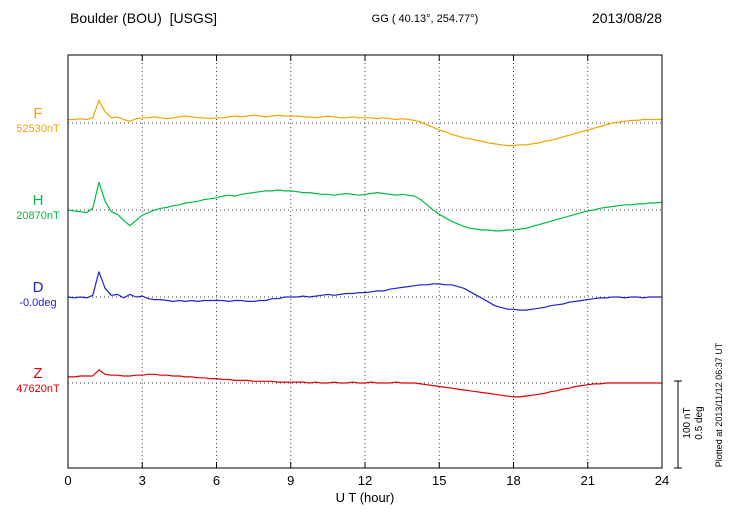 The width and height of the screenshot is (730, 520). Describe the element at coordinates (38, 373) in the screenshot. I see `series-letter-z: Z` at that location.